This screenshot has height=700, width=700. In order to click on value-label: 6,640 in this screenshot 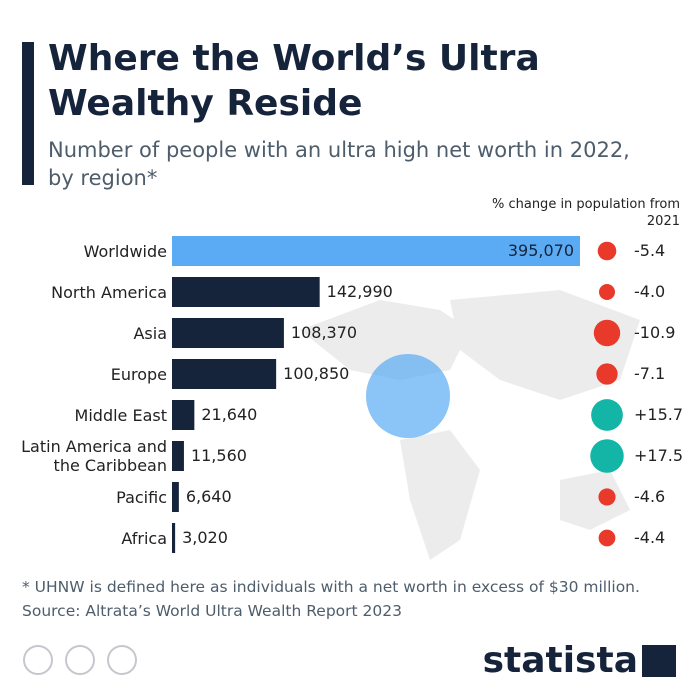, I will do `click(208, 496)`.